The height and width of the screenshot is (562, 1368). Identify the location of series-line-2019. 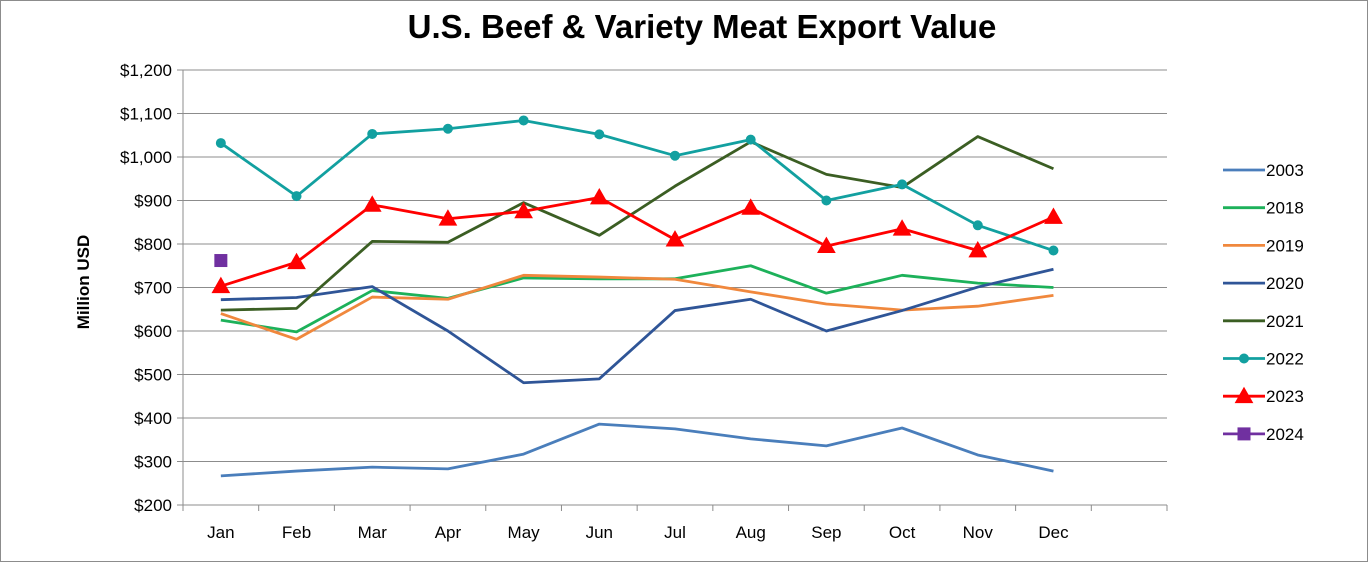
(637, 307).